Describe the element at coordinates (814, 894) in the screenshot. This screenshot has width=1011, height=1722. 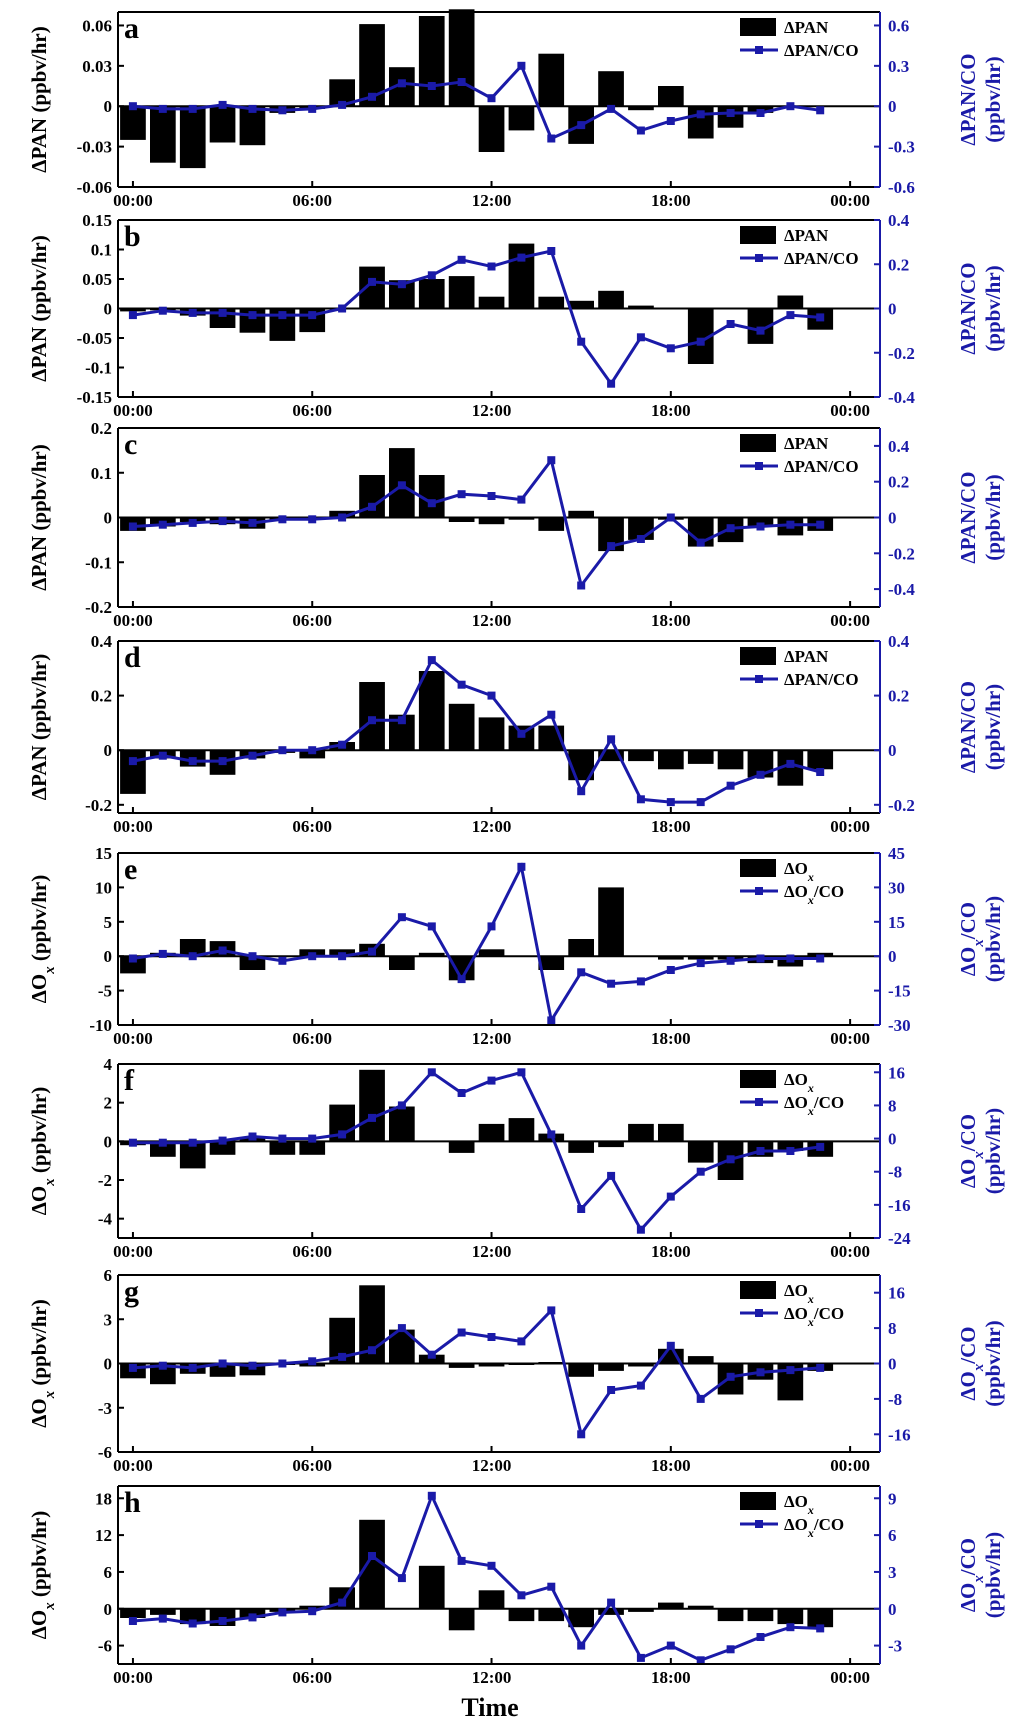
I see `legend-line-label: ΔOx/CO` at that location.